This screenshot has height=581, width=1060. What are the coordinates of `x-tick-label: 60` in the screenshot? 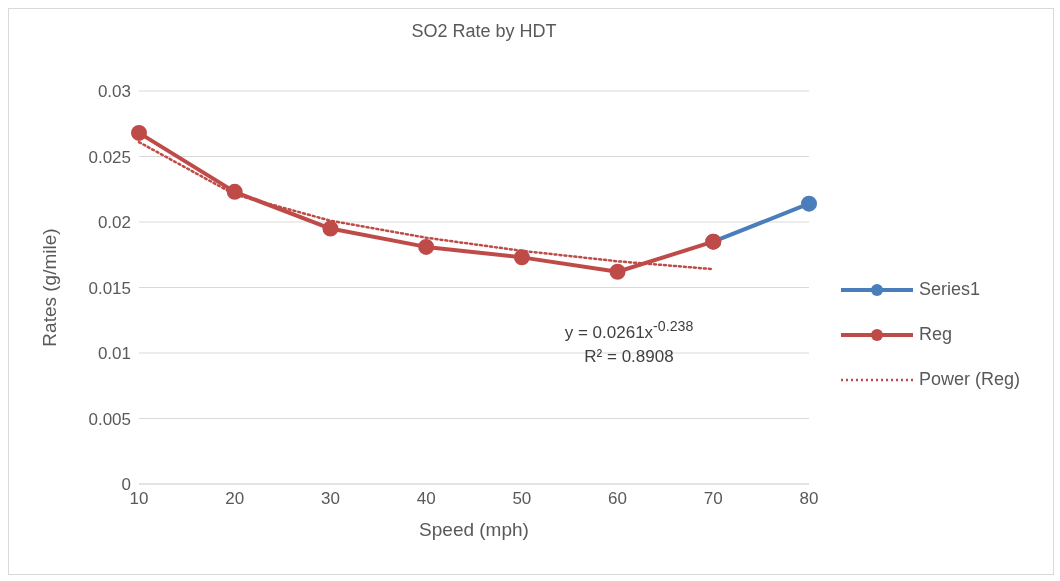 It's located at (618, 499).